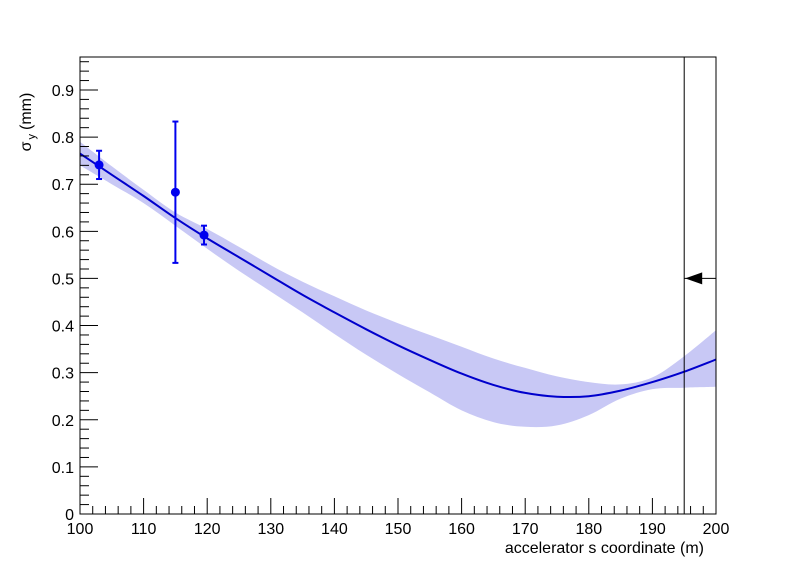 This screenshot has width=796, height=572. Describe the element at coordinates (63, 91) in the screenshot. I see `y-tick-label: 0.9` at that location.